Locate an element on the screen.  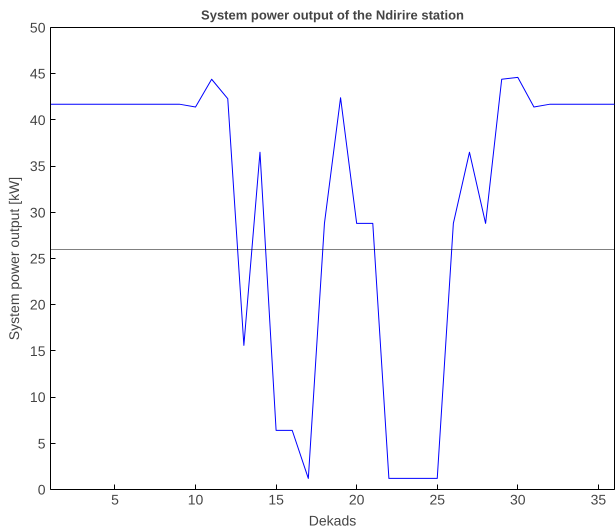
x-tick-label: 35 is located at coordinates (598, 500).